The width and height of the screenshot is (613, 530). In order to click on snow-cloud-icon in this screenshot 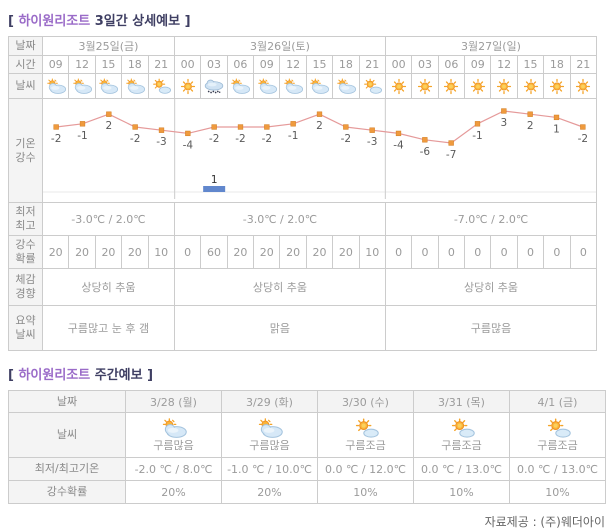, I will do `click(214, 86)`.